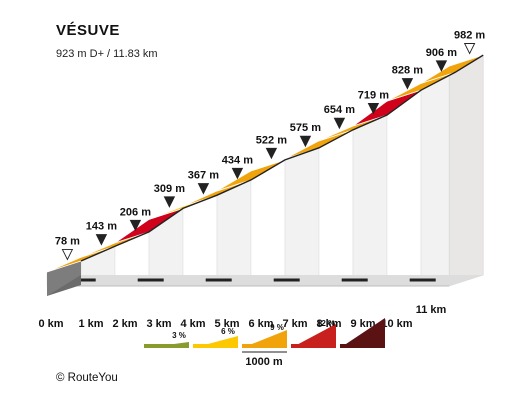  What do you see at coordinates (124, 324) in the screenshot?
I see `x-tick-label: 2 km` at bounding box center [124, 324].